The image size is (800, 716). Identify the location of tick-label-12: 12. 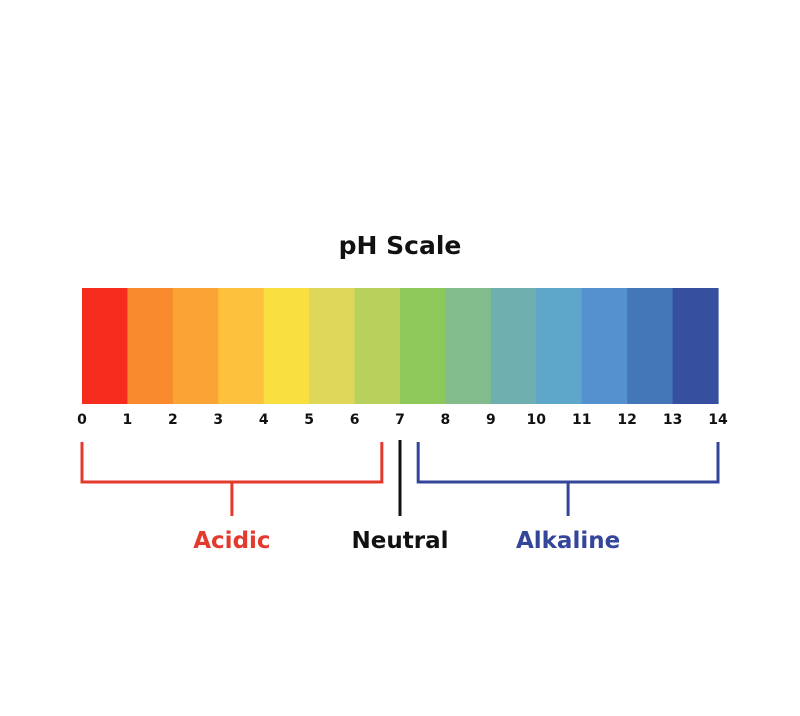
(626, 420).